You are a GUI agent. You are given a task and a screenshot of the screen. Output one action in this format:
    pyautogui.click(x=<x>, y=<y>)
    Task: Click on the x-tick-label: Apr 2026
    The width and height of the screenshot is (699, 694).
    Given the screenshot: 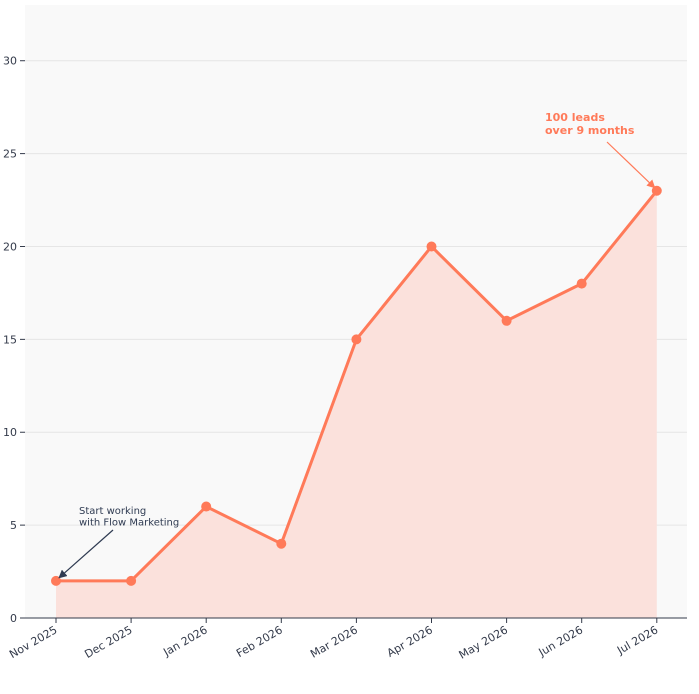 What is the action you would take?
    pyautogui.click(x=410, y=641)
    